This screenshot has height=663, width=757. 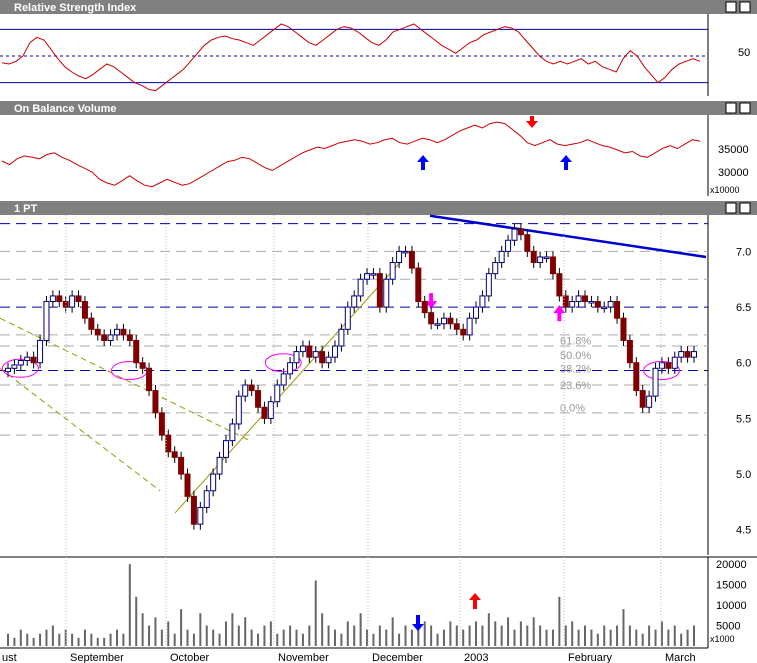 What do you see at coordinates (189, 657) in the screenshot?
I see `month-label: October` at bounding box center [189, 657].